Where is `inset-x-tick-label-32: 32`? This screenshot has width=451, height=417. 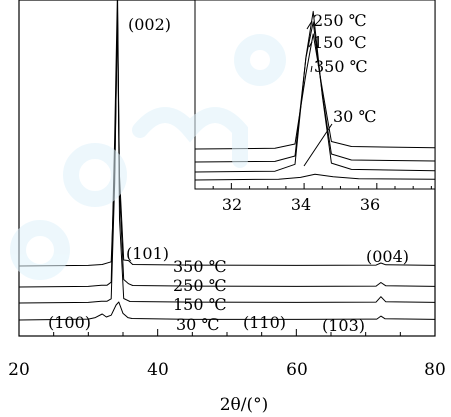 inset-x-tick-label-32: 32 is located at coordinates (232, 204).